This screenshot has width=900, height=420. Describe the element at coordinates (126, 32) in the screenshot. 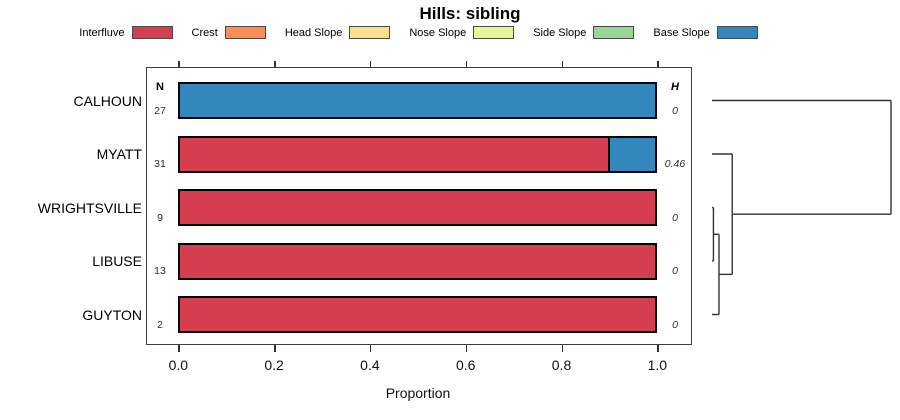

I see `legend-item-interfluve: Interfluve` at that location.